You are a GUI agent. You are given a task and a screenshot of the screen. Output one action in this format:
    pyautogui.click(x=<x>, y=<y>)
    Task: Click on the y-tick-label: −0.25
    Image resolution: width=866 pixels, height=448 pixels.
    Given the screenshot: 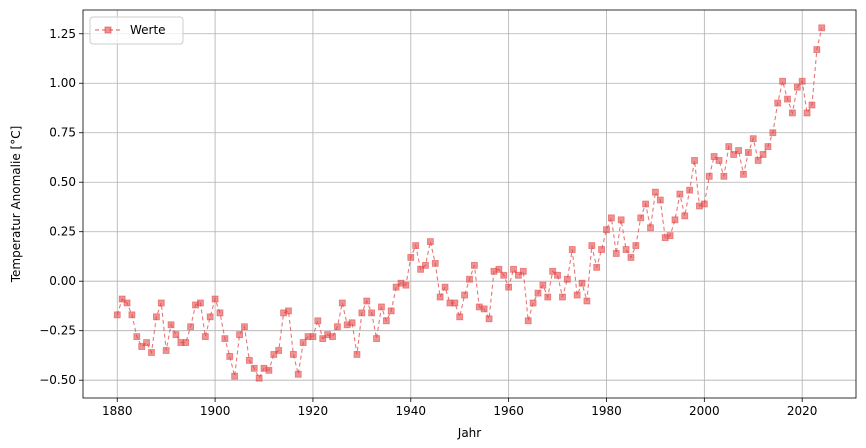 What is the action you would take?
    pyautogui.click(x=57, y=331)
    